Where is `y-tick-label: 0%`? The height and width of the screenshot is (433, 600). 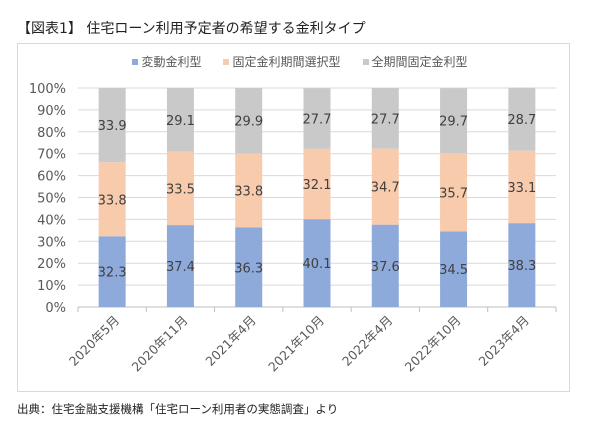 y-tick-label: 0% is located at coordinates (55, 308).